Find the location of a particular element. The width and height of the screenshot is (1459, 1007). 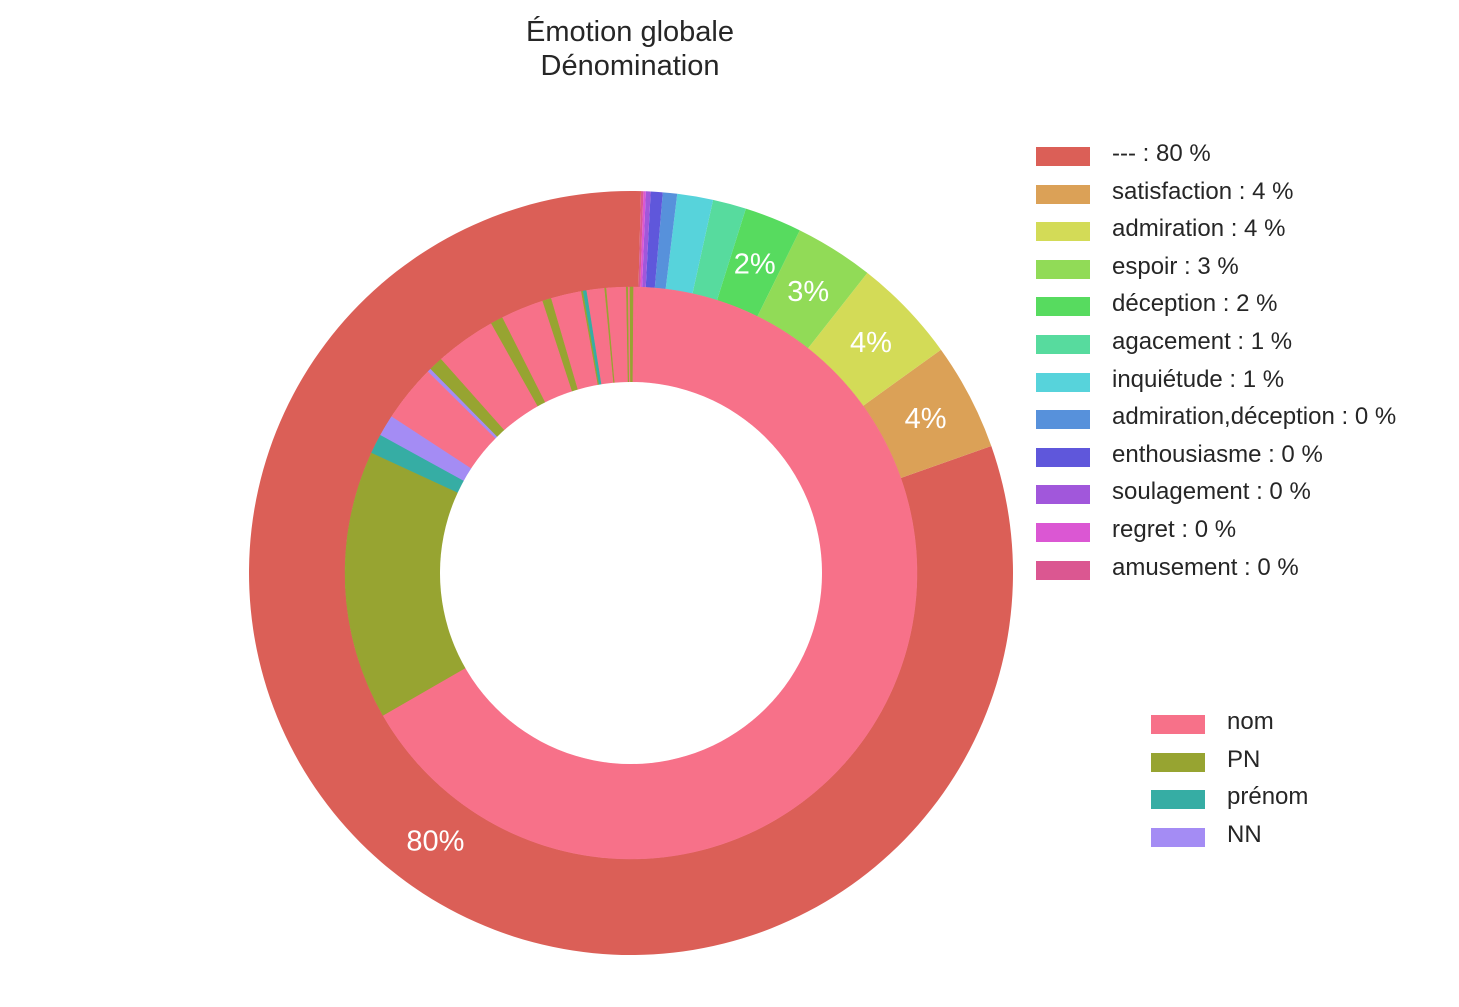

emotion-legend-label: enthousiasme : 0 % is located at coordinates (1217, 454).